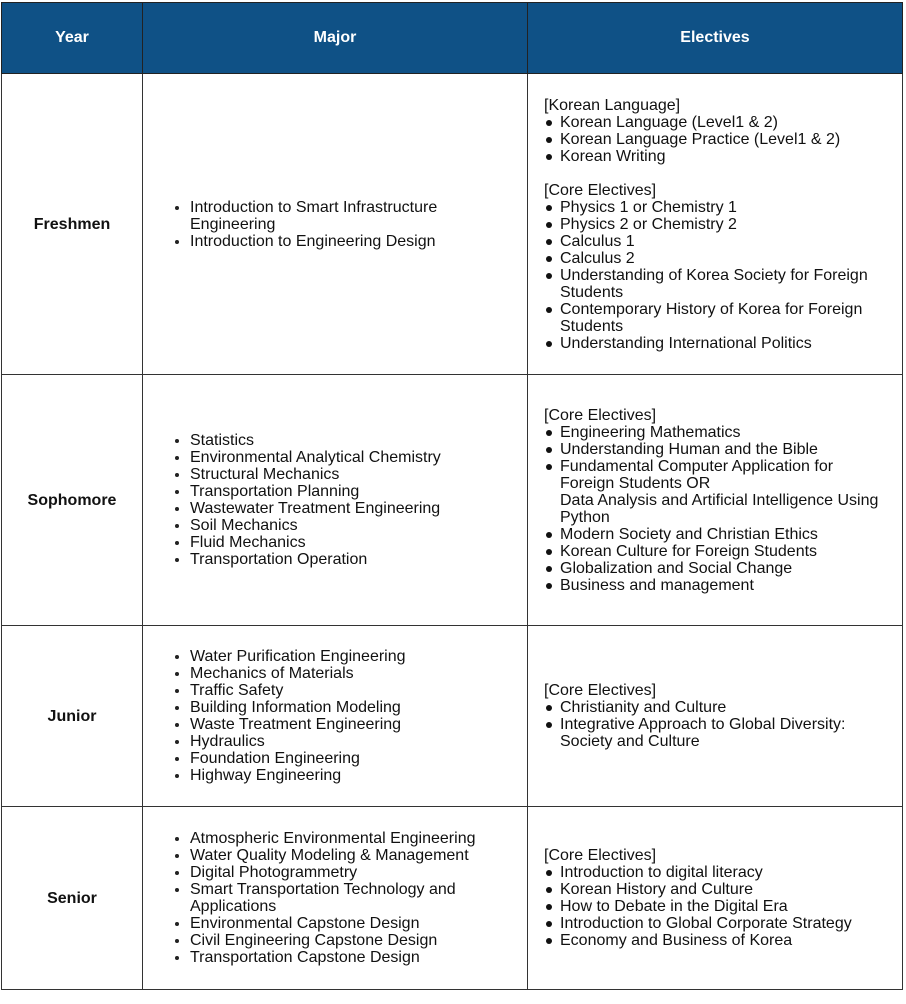 Image resolution: width=906 pixels, height=1004 pixels. Describe the element at coordinates (341, 241) in the screenshot. I see `major-course: Introduction to Engineering Design` at that location.